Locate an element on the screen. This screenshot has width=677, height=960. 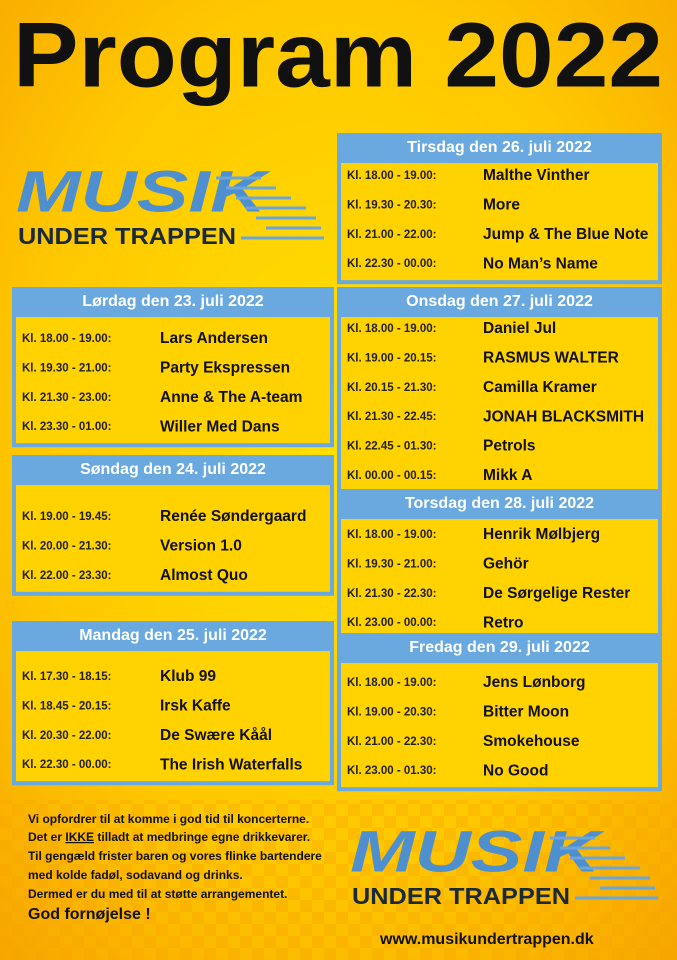
event-time: Kl. 19.00 - 19.45: is located at coordinates (67, 517).